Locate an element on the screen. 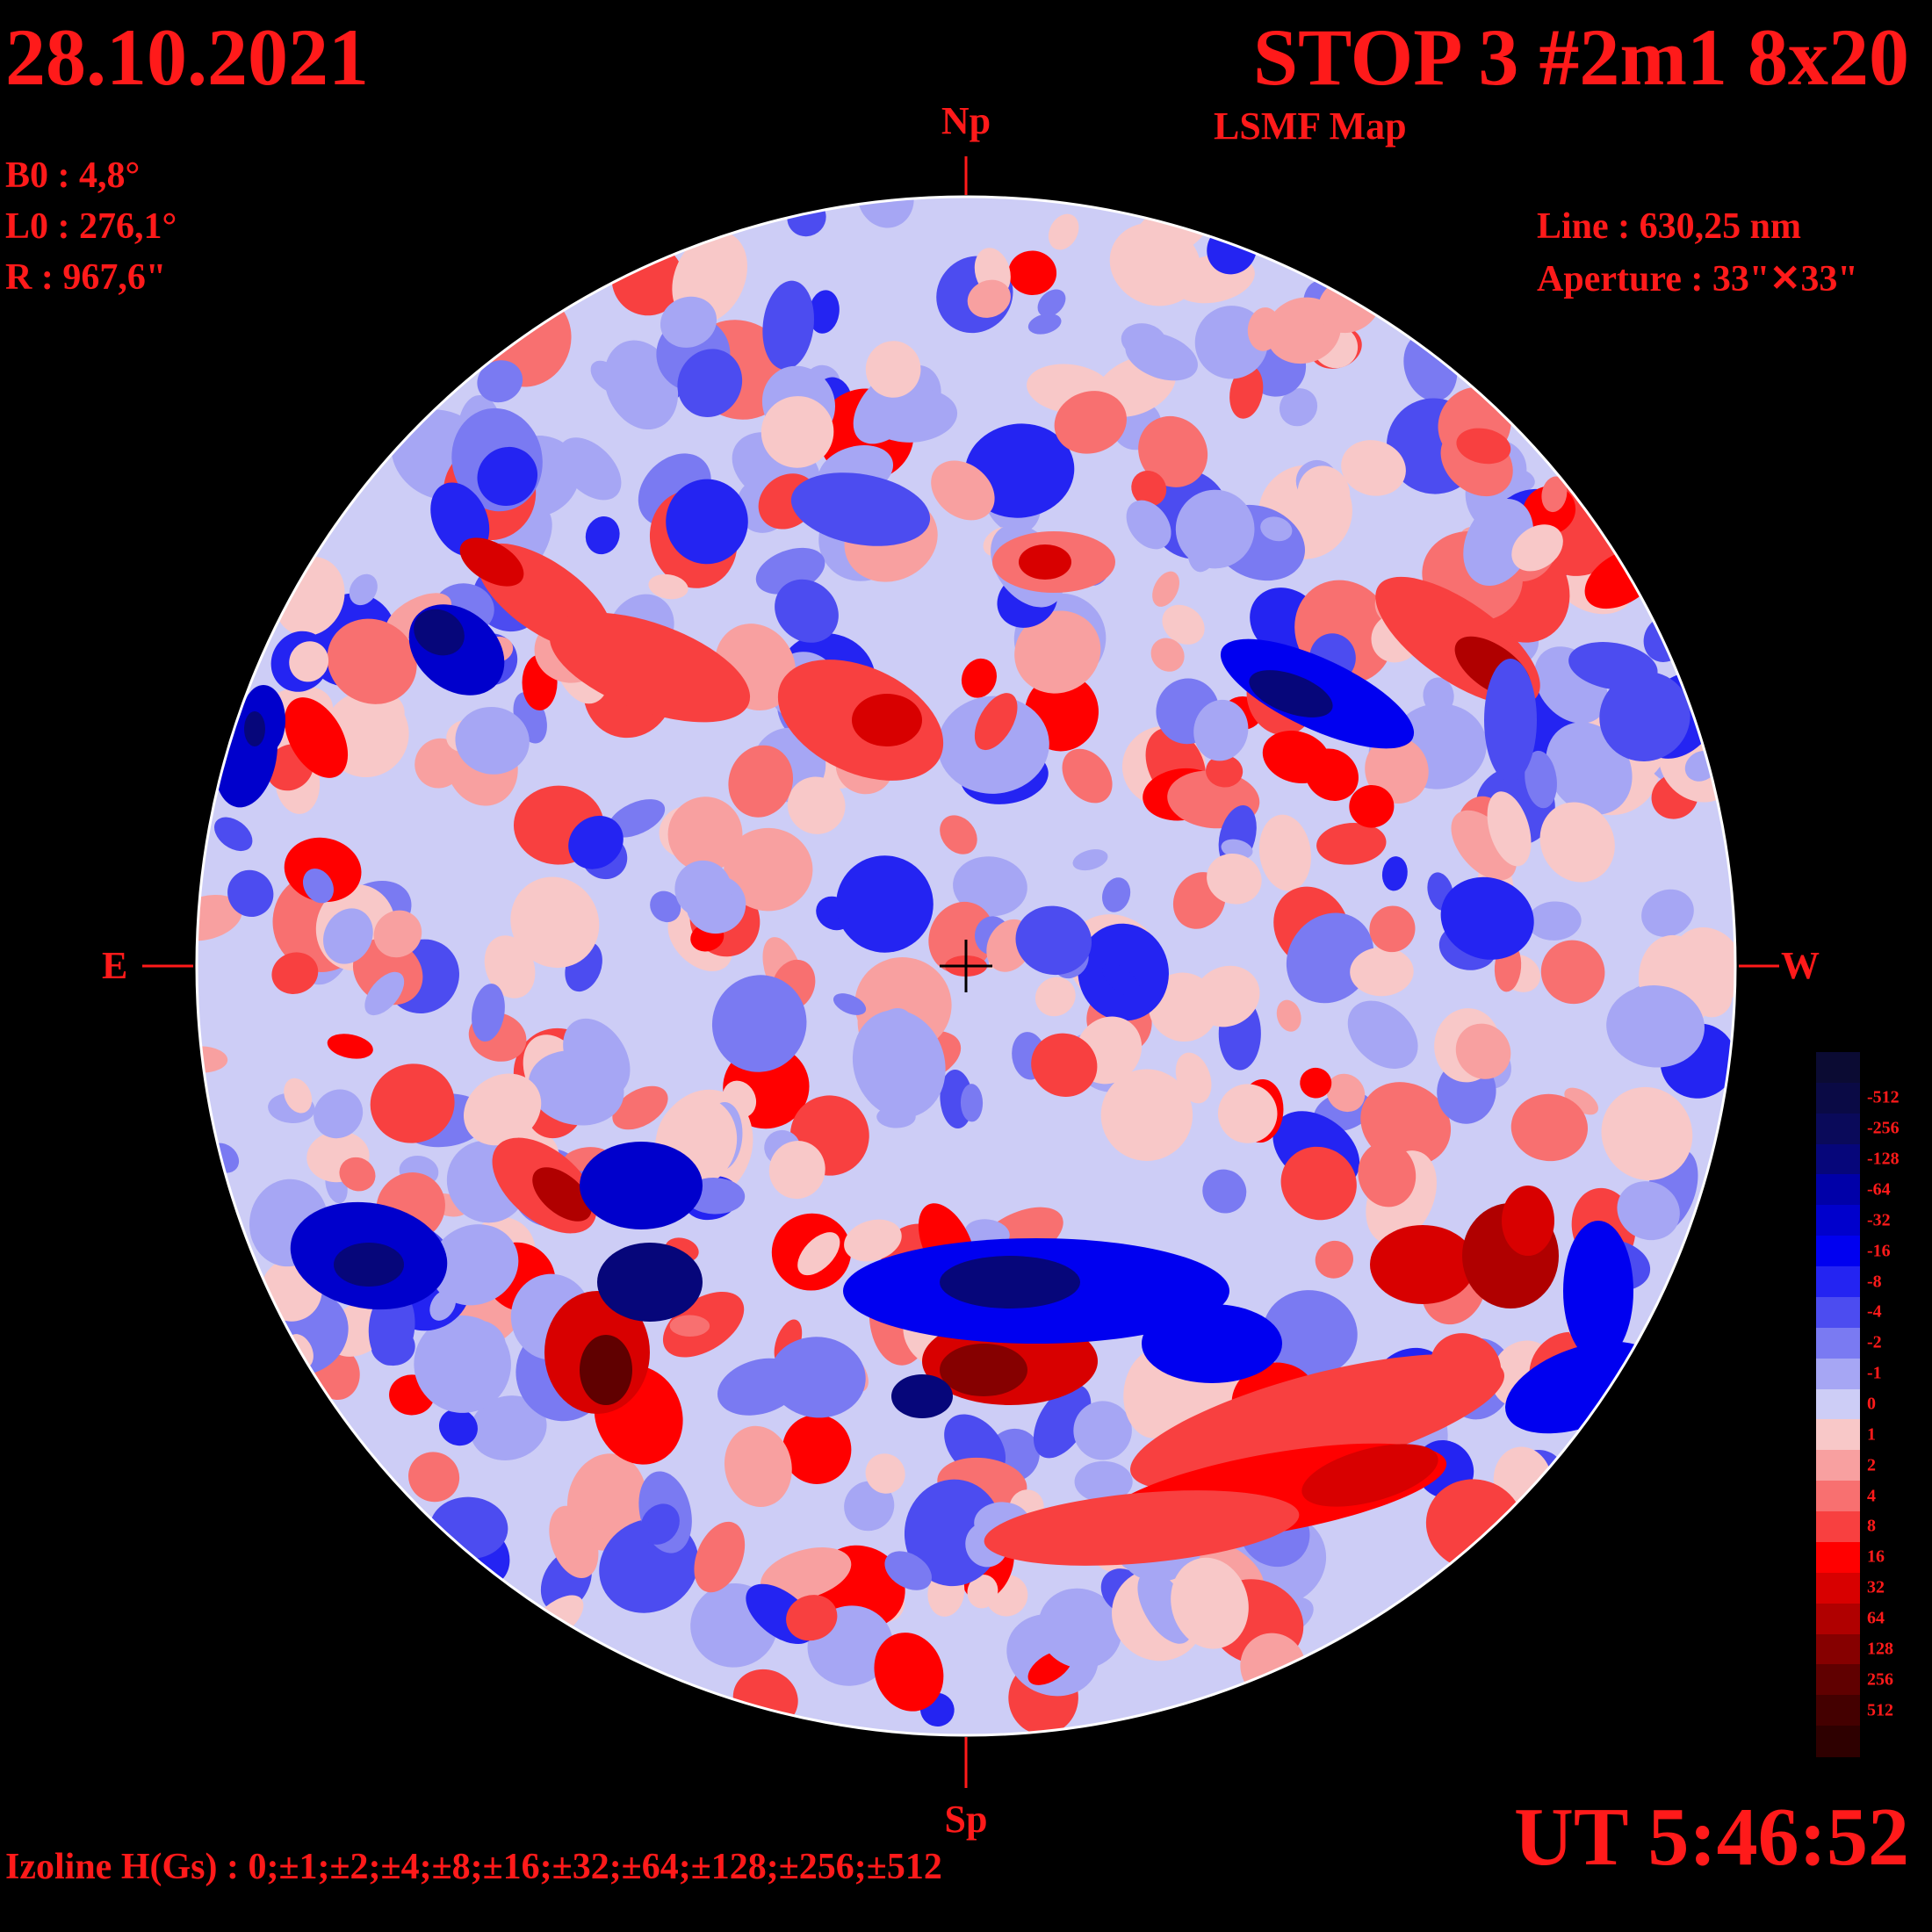 The image size is (1932, 1932). colorbar-label: 64 is located at coordinates (1876, 1618).